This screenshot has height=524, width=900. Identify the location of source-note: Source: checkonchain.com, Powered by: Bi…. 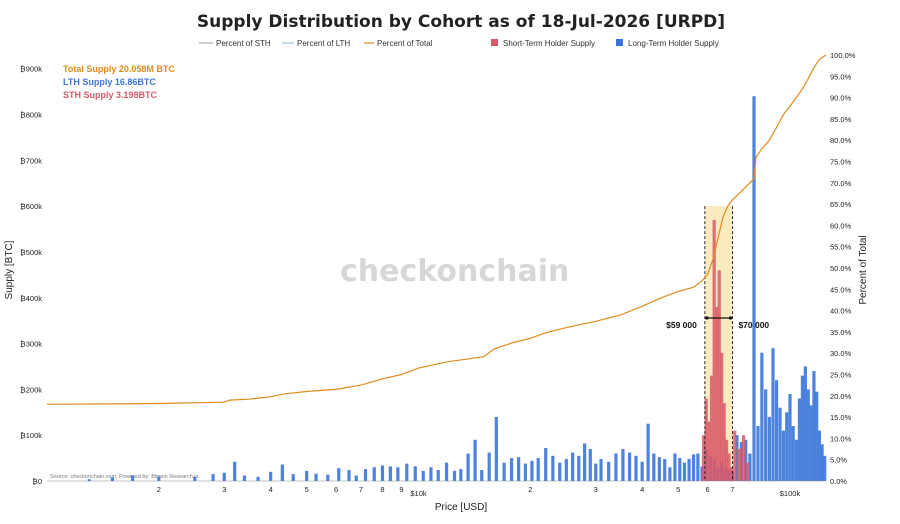
(124, 477).